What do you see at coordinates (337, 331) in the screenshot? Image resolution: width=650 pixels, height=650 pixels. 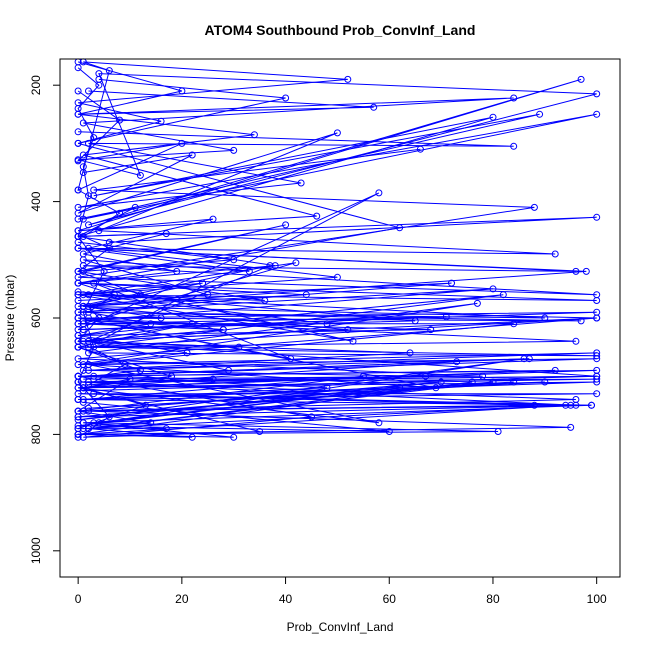 I see `series-21-line` at bounding box center [337, 331].